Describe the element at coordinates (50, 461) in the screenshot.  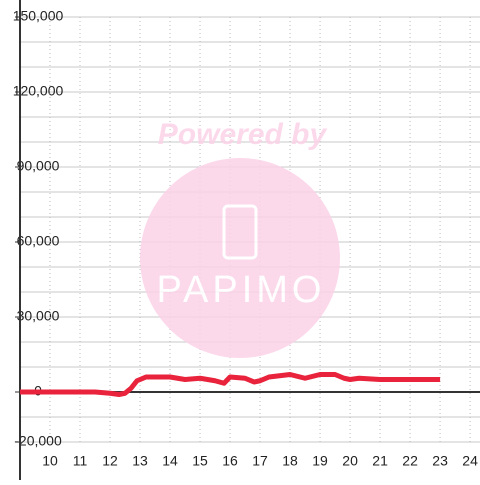
I see `x-tick-label: 10` at that location.